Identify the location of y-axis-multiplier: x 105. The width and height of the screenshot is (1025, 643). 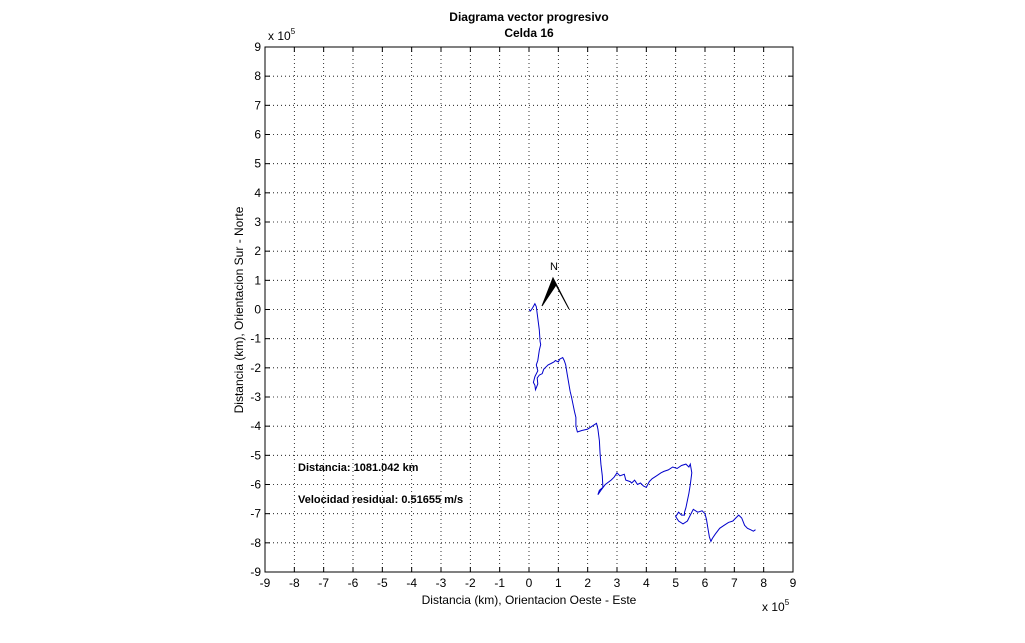
(282, 35).